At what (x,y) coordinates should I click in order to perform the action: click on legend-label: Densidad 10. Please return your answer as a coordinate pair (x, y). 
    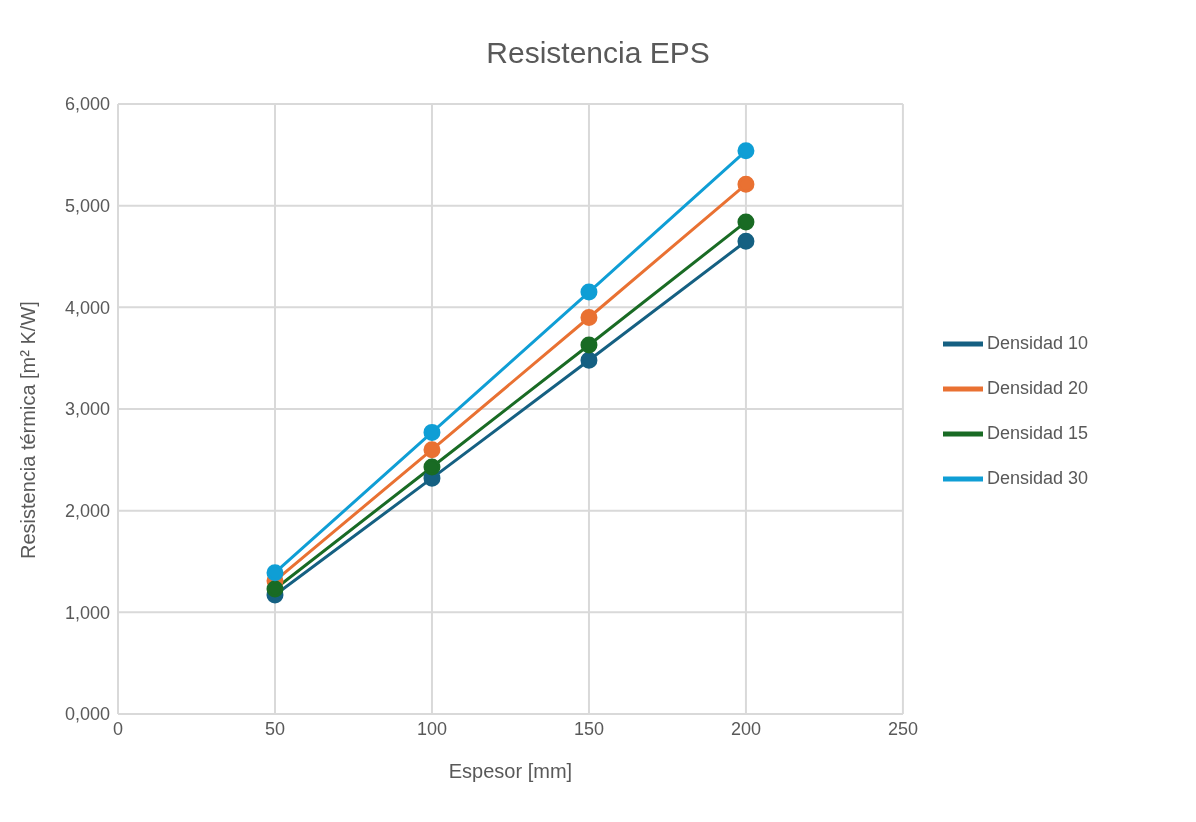
    Looking at the image, I should click on (1037, 343).